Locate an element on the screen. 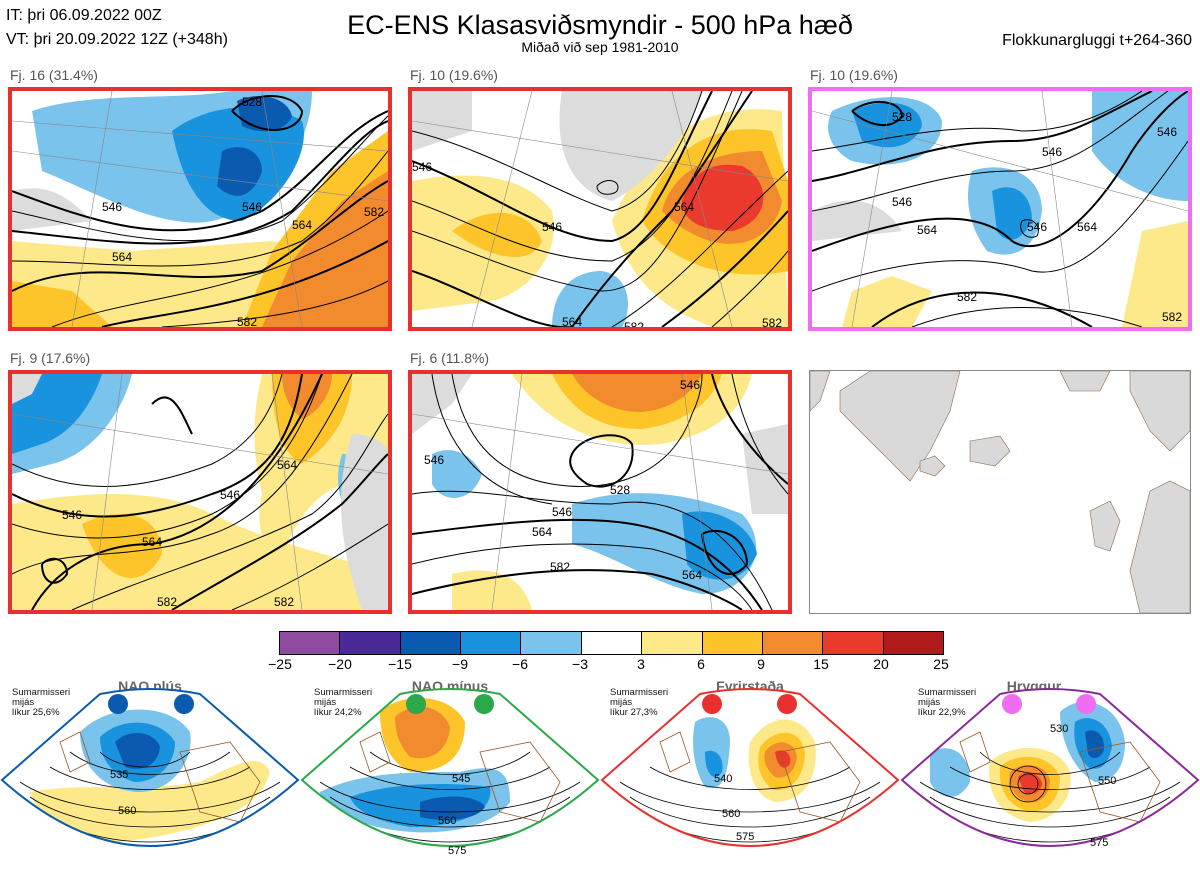 The width and height of the screenshot is (1200, 871). base-map is located at coordinates (1000, 492).